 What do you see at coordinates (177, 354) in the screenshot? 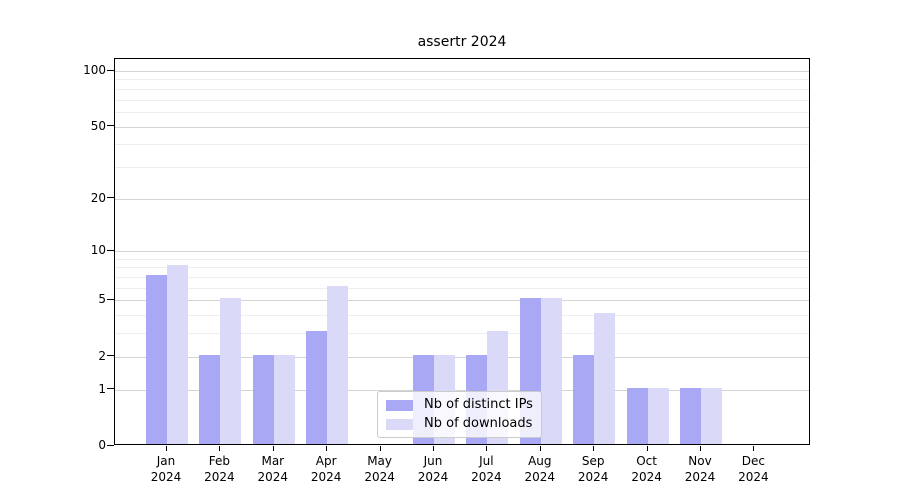
I see `bar-jan-downloads` at bounding box center [177, 354].